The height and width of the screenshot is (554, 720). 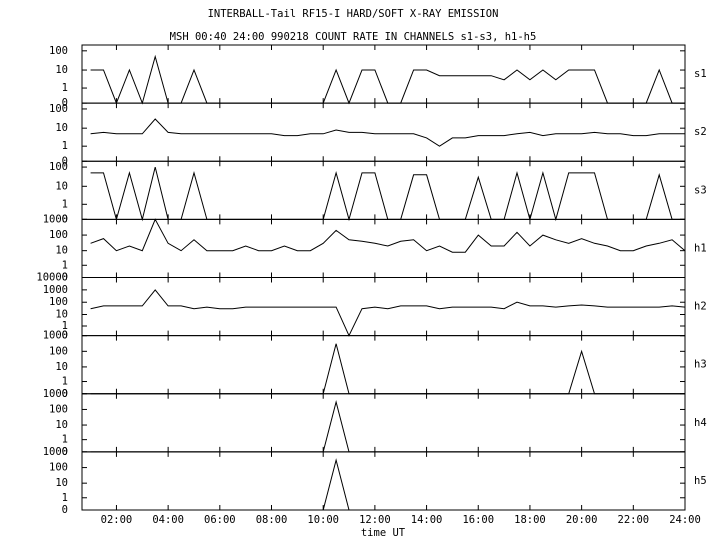 What do you see at coordinates (700, 365) in the screenshot?
I see `series-label: h3` at bounding box center [700, 365].